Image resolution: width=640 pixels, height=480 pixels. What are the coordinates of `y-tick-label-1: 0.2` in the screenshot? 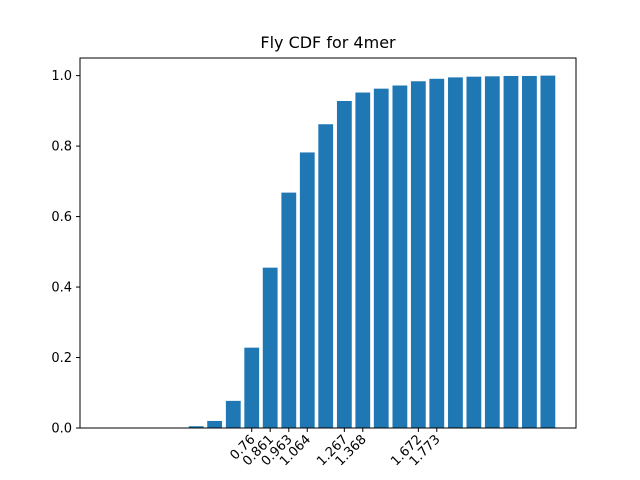 It's located at (61, 358).